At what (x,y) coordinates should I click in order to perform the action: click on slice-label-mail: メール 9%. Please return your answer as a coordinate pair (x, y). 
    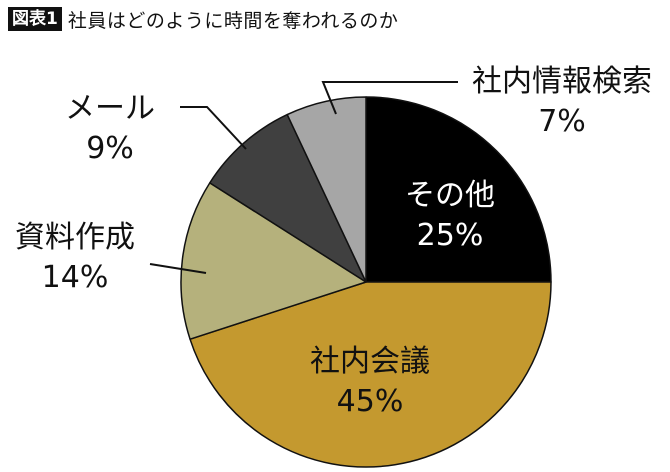
    Looking at the image, I should click on (110, 129).